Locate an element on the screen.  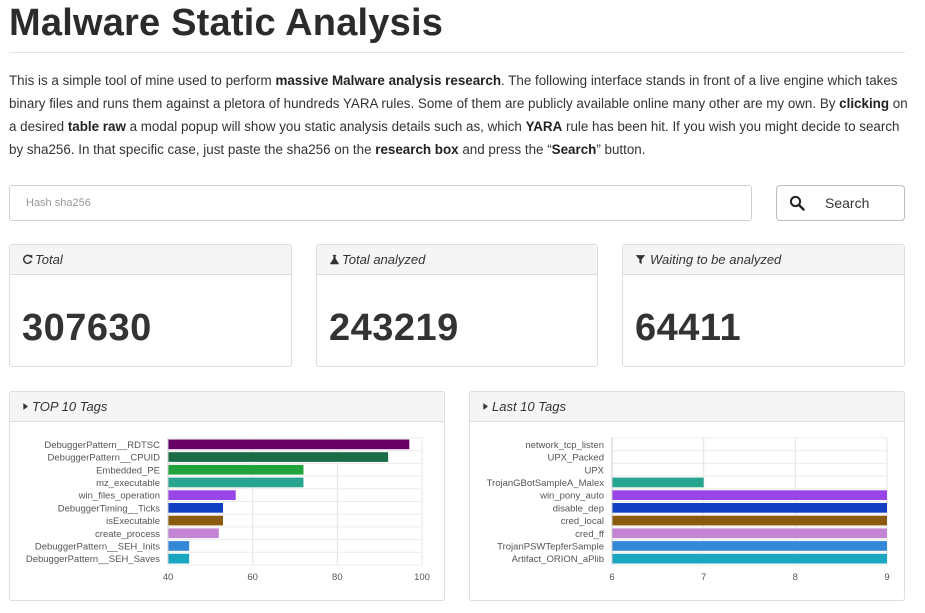
category-label: network_tcp_listen is located at coordinates (564, 445).